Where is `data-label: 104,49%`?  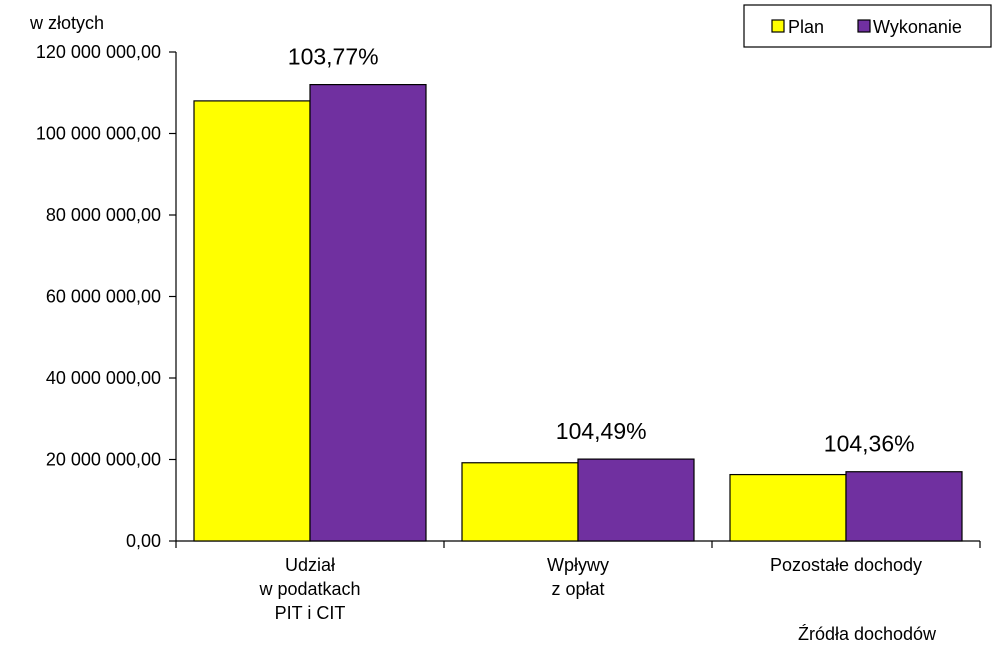
data-label: 104,49% is located at coordinates (601, 431).